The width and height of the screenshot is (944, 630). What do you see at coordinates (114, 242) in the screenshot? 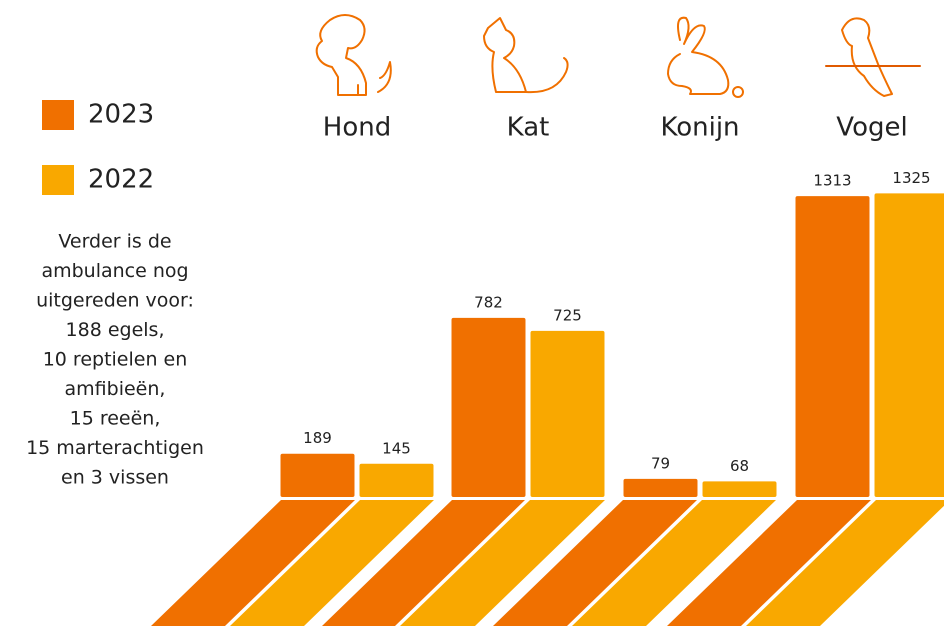
I see `note-line: Verder is de` at bounding box center [114, 242].